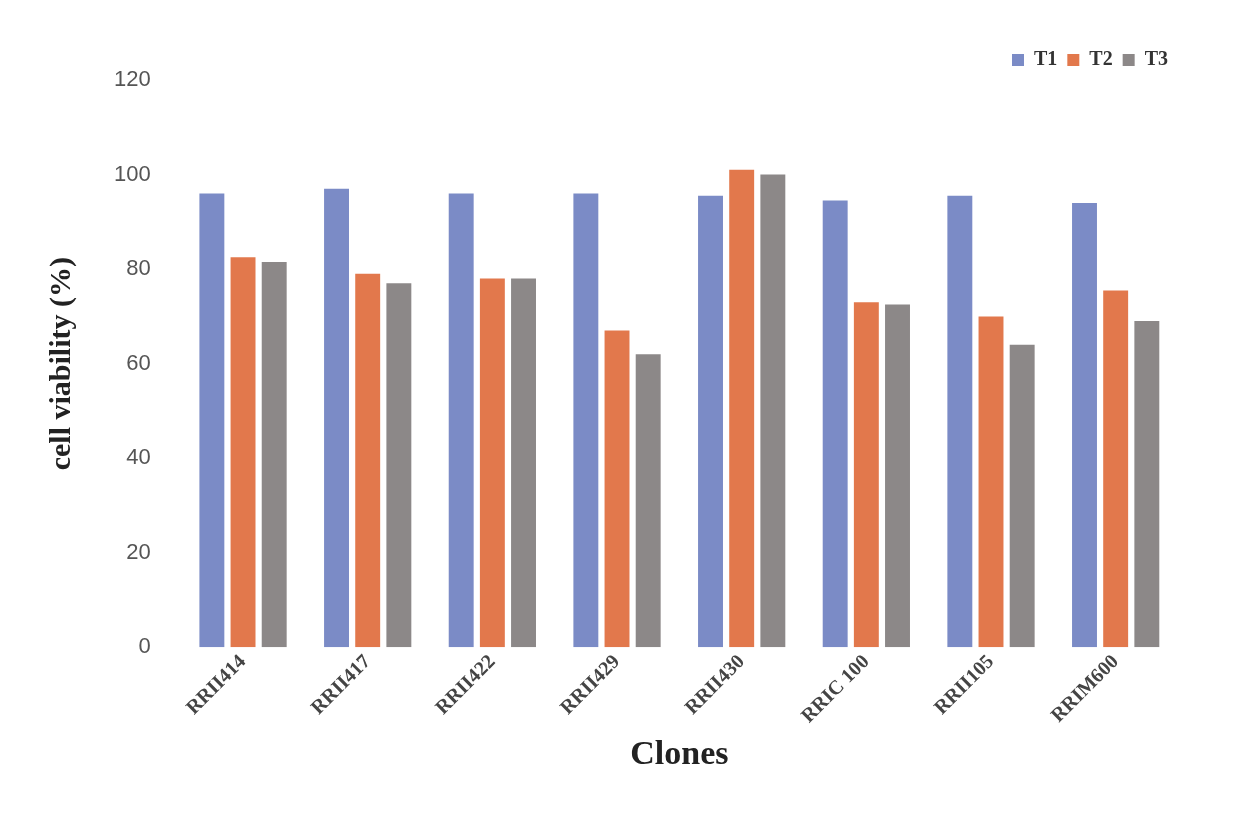 The height and width of the screenshot is (820, 1238). What do you see at coordinates (59, 364) in the screenshot?
I see `y-axis-title: cell viability (%)` at bounding box center [59, 364].